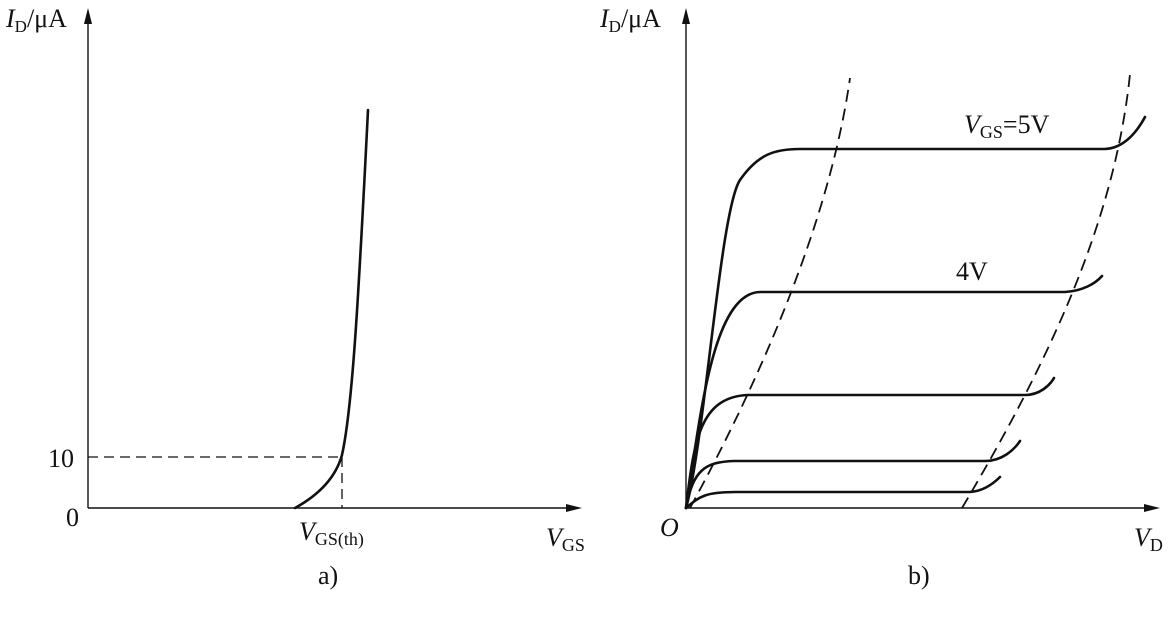 This screenshot has height=618, width=1169. I want to click on panel-a-x-axis-label: VGS, so click(565, 539).